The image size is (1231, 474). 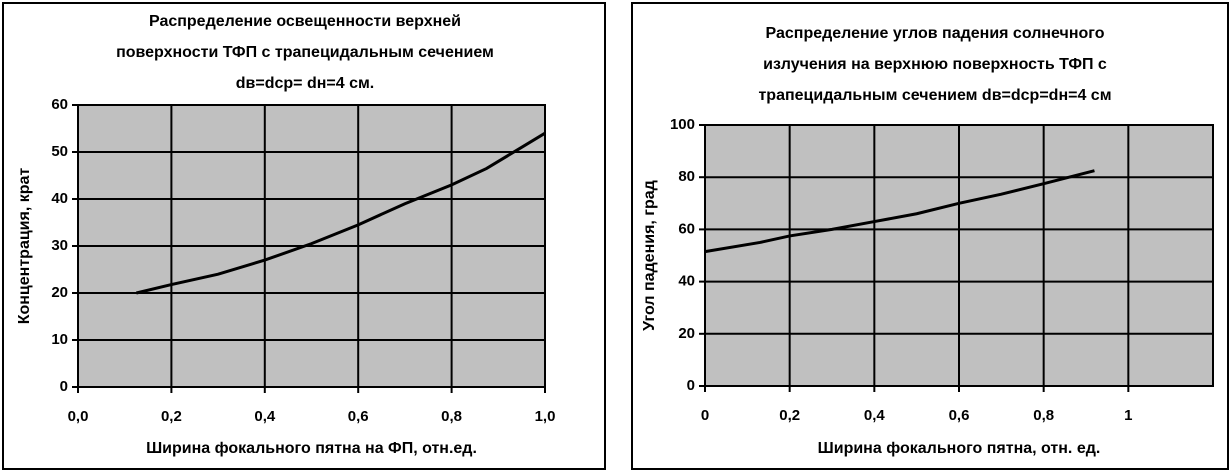 What do you see at coordinates (24, 246) in the screenshot?
I see `y-axis-label: Концентрация, крат` at bounding box center [24, 246].